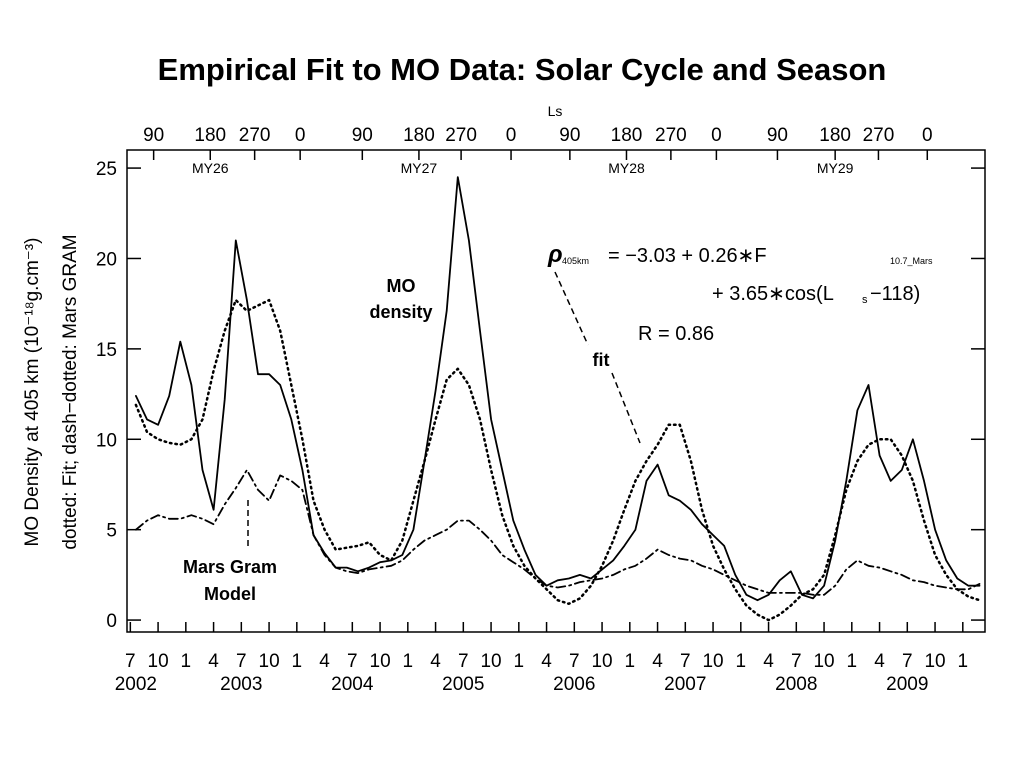 The height and width of the screenshot is (768, 1024). Describe the element at coordinates (400, 312) in the screenshot. I see `annotation: density` at that location.